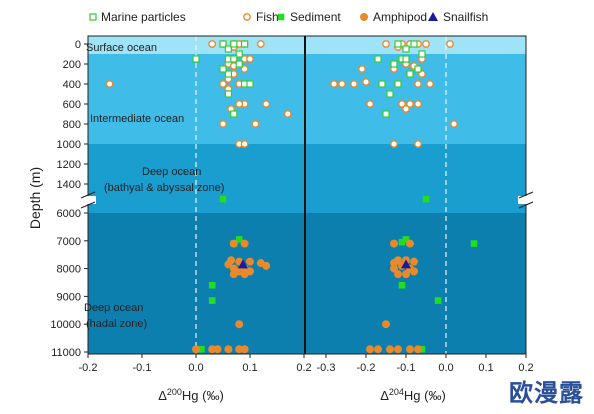  Describe the element at coordinates (384, 395) in the screenshot. I see `x-label-right-delta: Δ` at that location.